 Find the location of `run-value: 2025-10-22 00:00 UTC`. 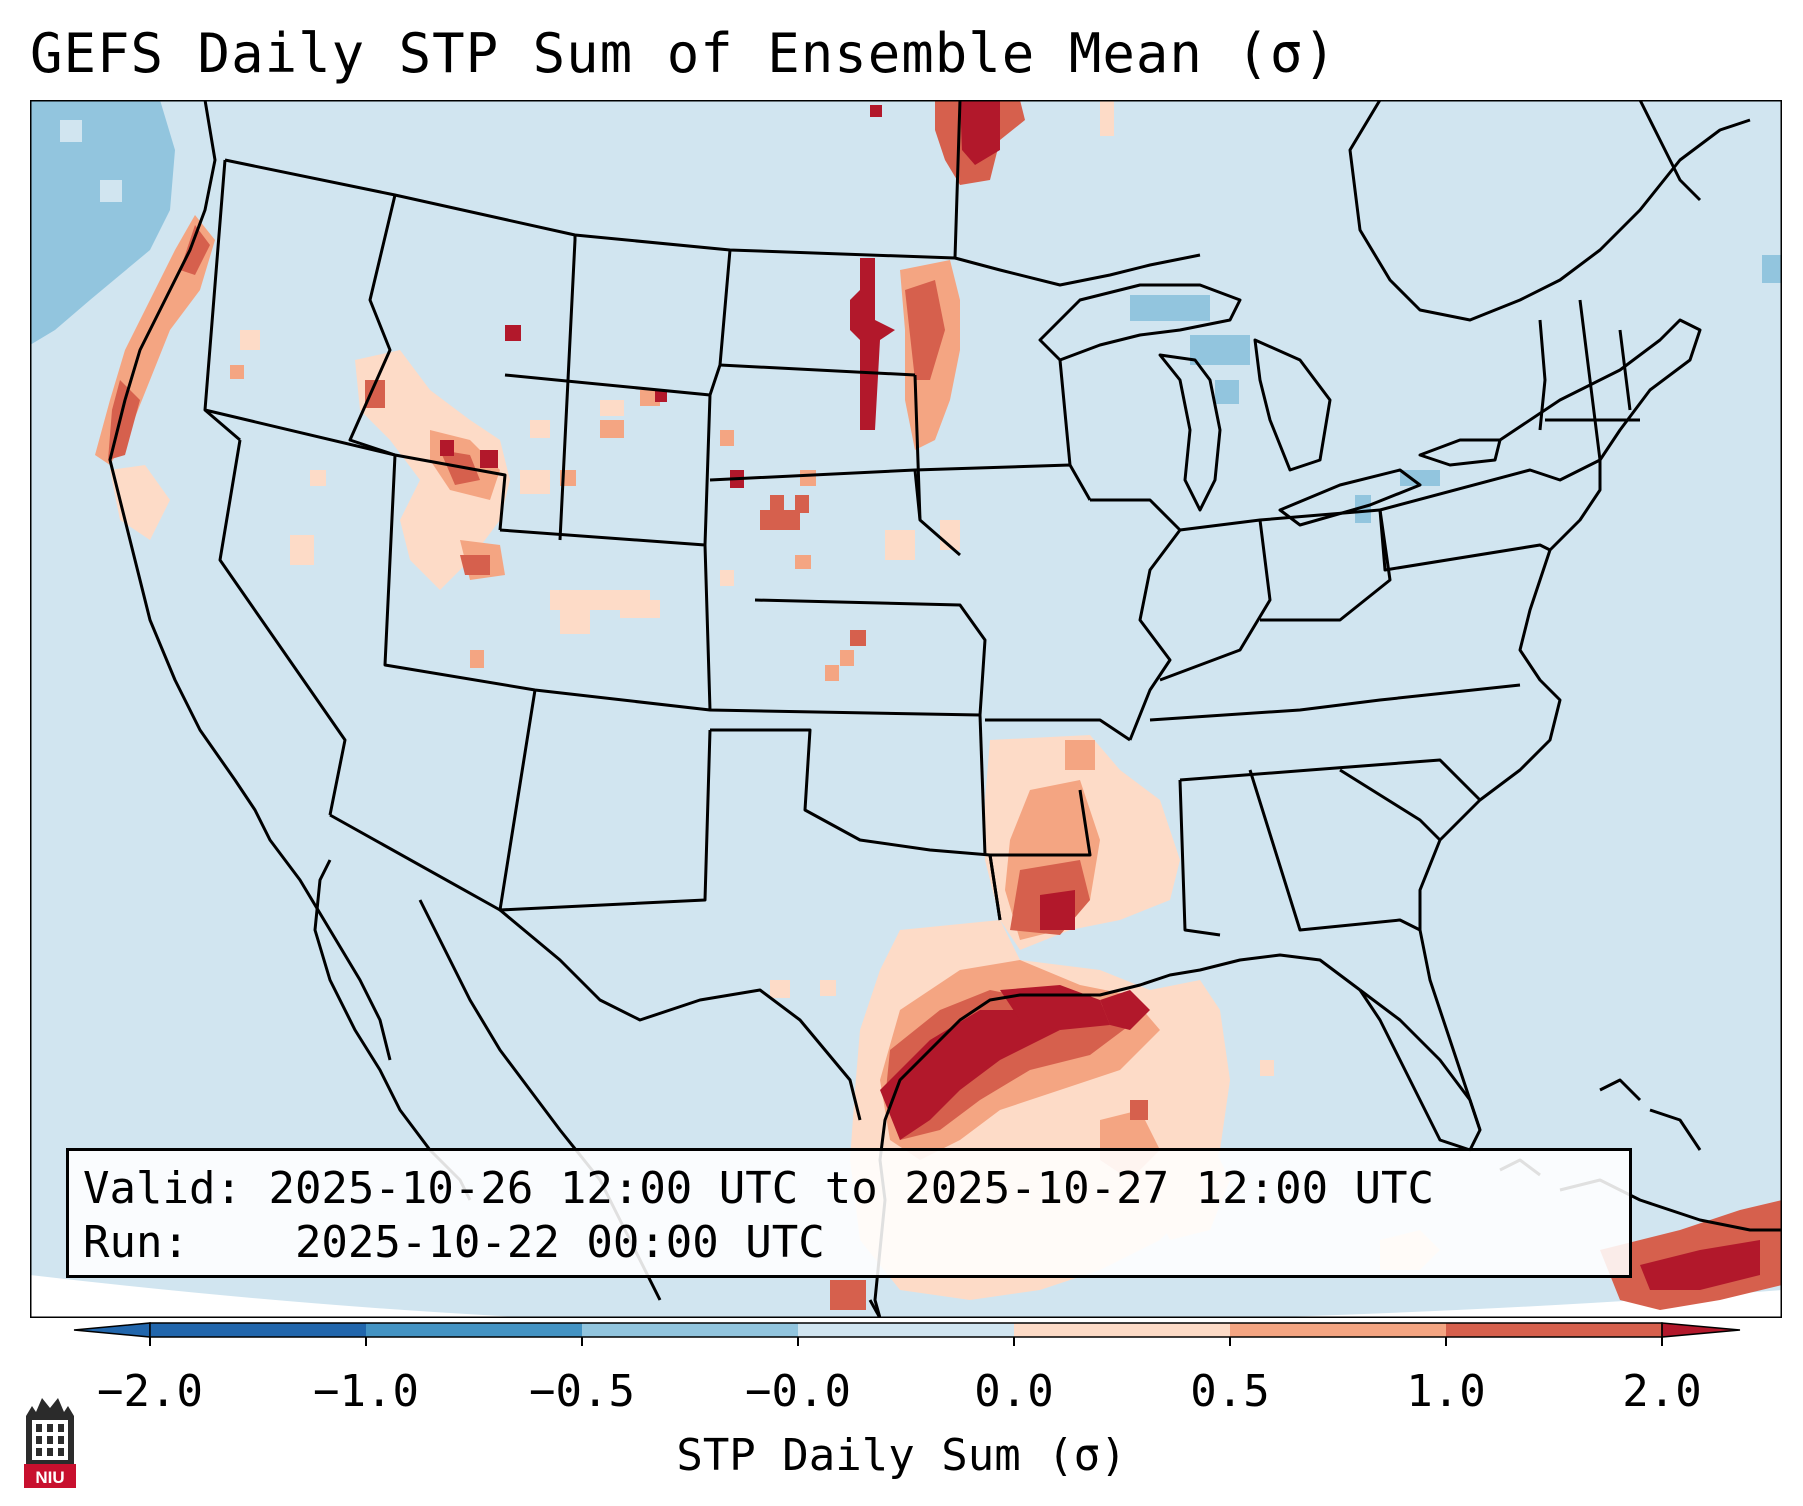

run-value: 2025-10-22 00:00 UTC is located at coordinates (559, 1242).